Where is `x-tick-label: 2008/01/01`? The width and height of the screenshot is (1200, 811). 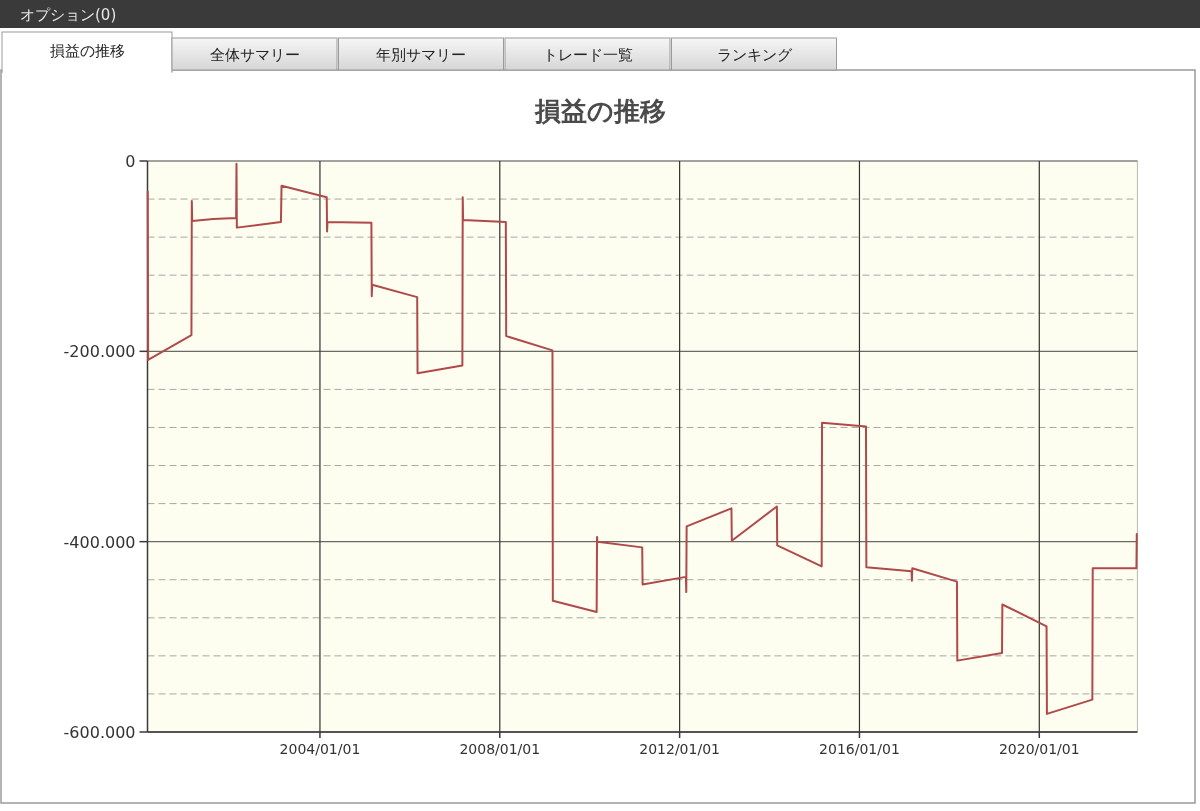 x-tick-label: 2008/01/01 is located at coordinates (500, 749).